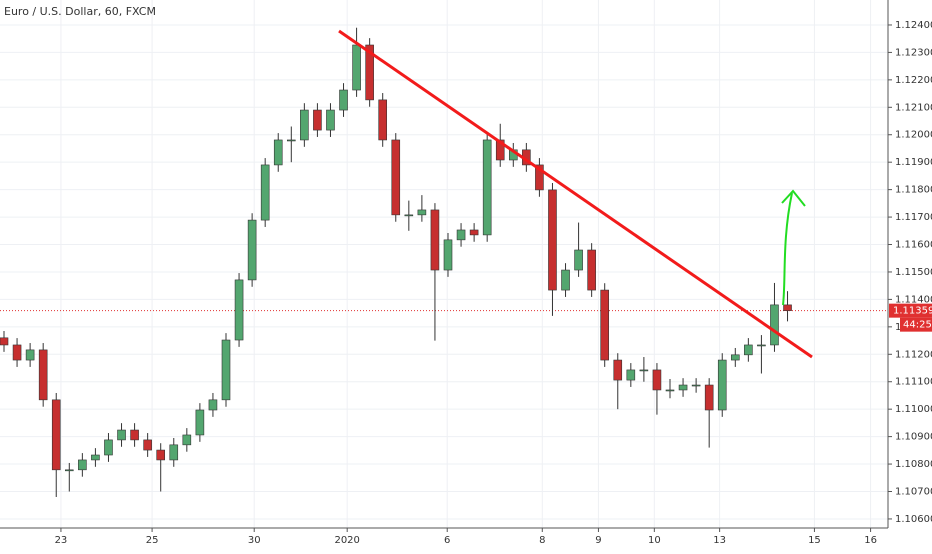 The image size is (932, 554). I want to click on x-tick-label: 23, so click(61, 540).